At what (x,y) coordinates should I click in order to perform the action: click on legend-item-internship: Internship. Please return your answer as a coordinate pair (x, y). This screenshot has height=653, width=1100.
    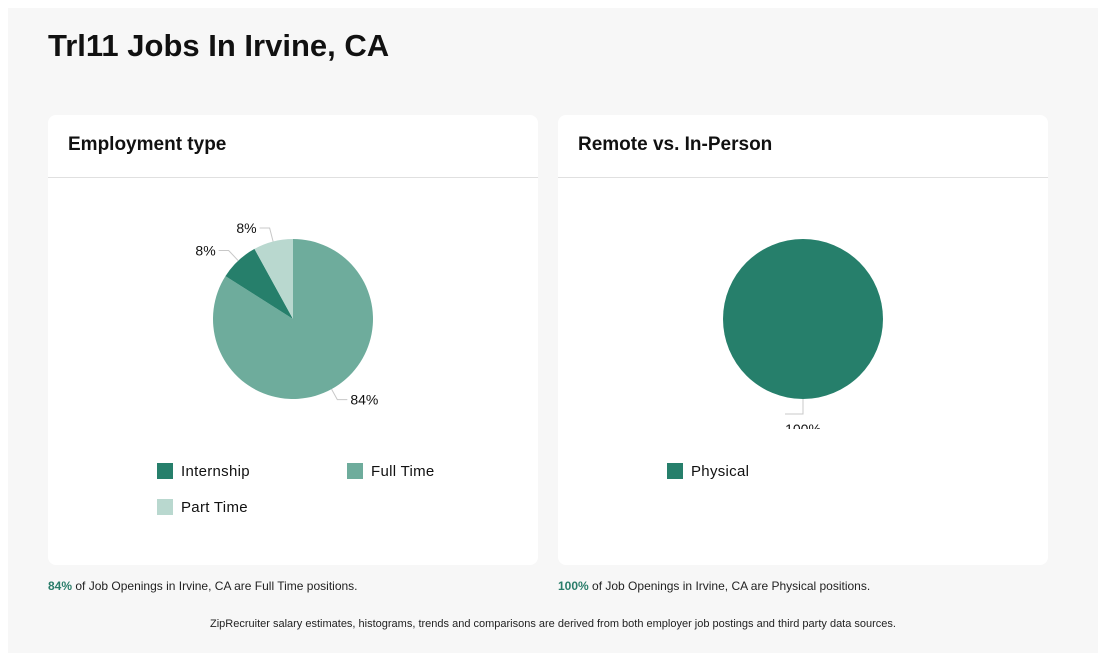
    Looking at the image, I should click on (203, 471).